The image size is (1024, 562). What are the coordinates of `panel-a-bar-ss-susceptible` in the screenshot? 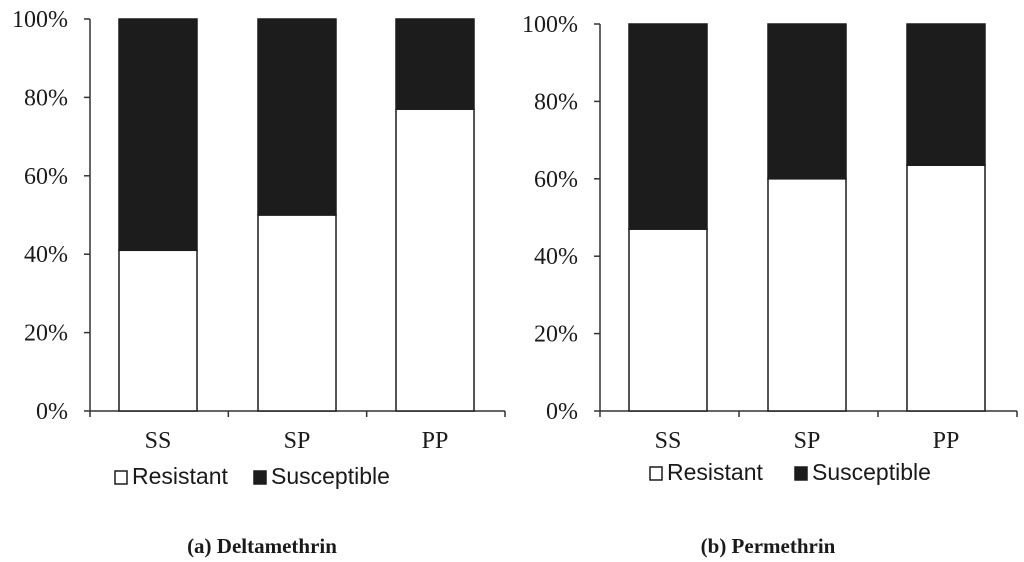 It's located at (158, 135).